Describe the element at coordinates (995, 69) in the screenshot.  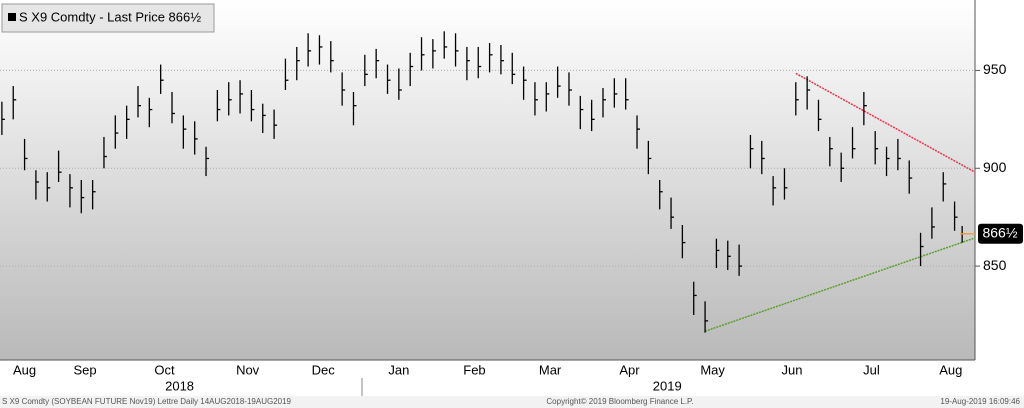
I see `y-tick-label: 950` at that location.